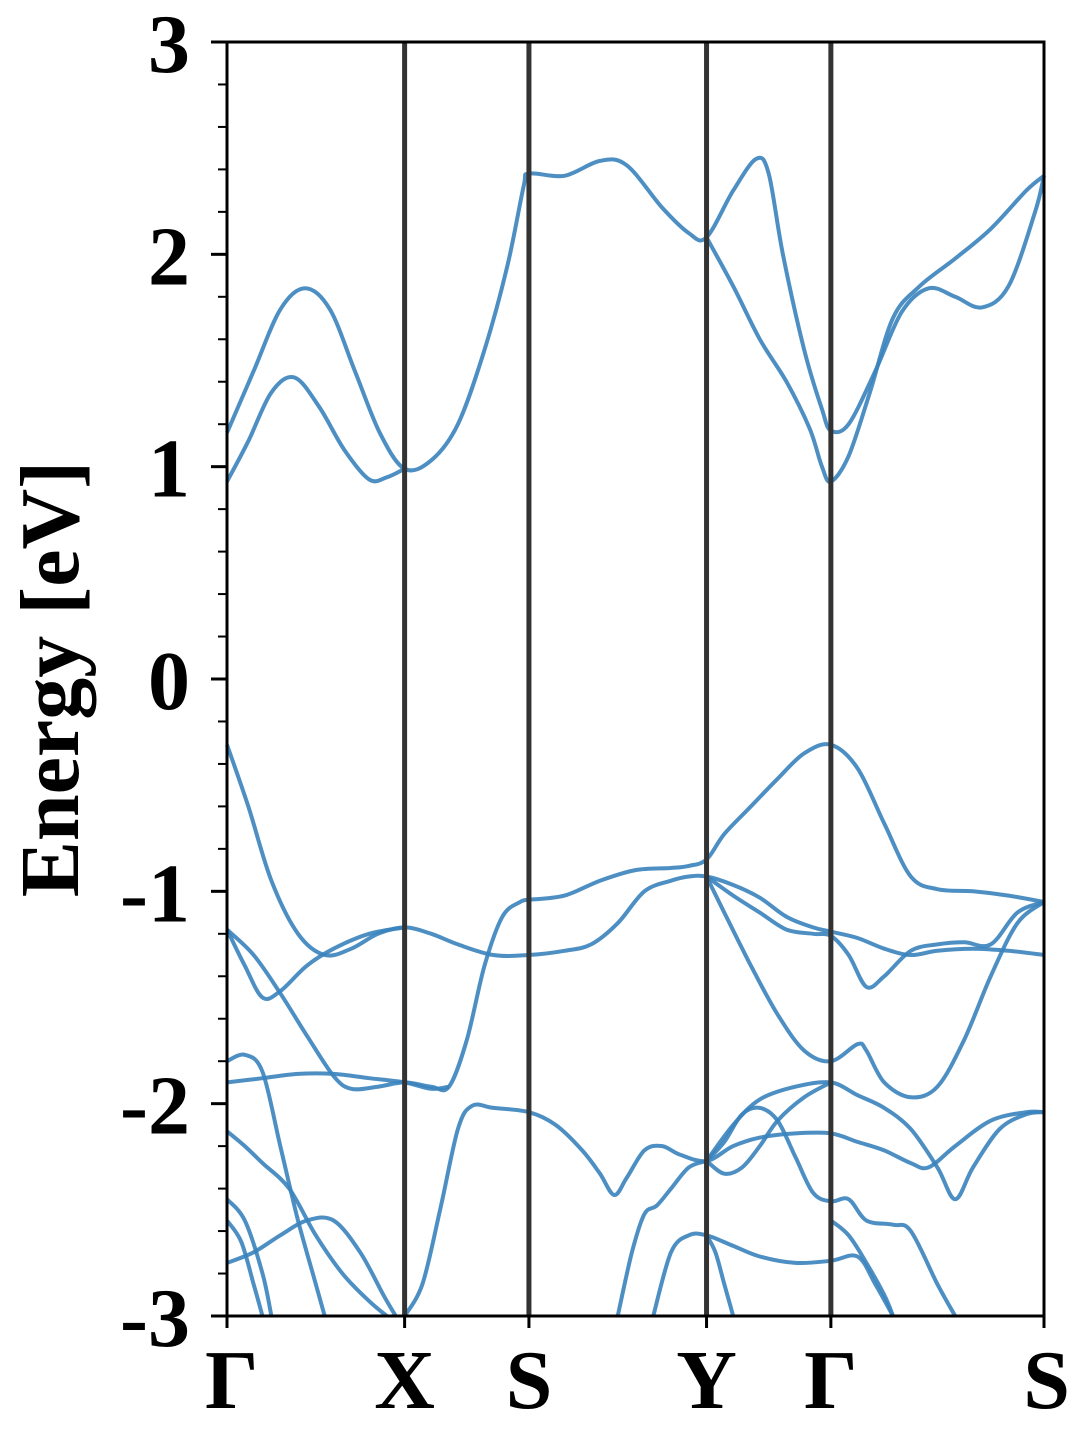 The height and width of the screenshot is (1440, 1080). I want to click on y-axis-ticks: -3 -2 -1 0 1 2 3, so click(173, 682).